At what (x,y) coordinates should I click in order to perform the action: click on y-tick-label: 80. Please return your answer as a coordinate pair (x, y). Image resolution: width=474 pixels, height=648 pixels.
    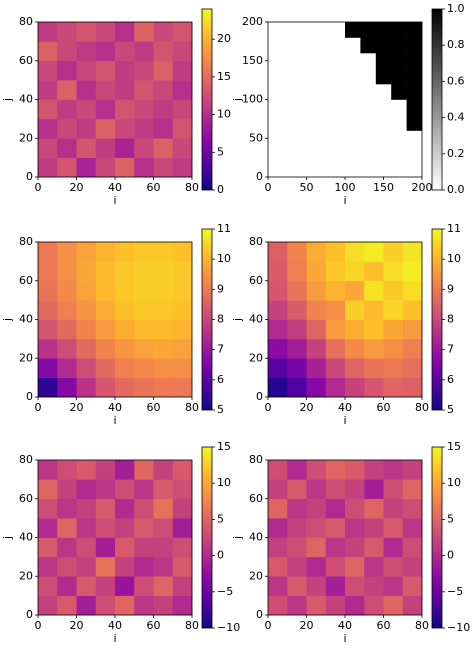
    Looking at the image, I should click on (26, 21).